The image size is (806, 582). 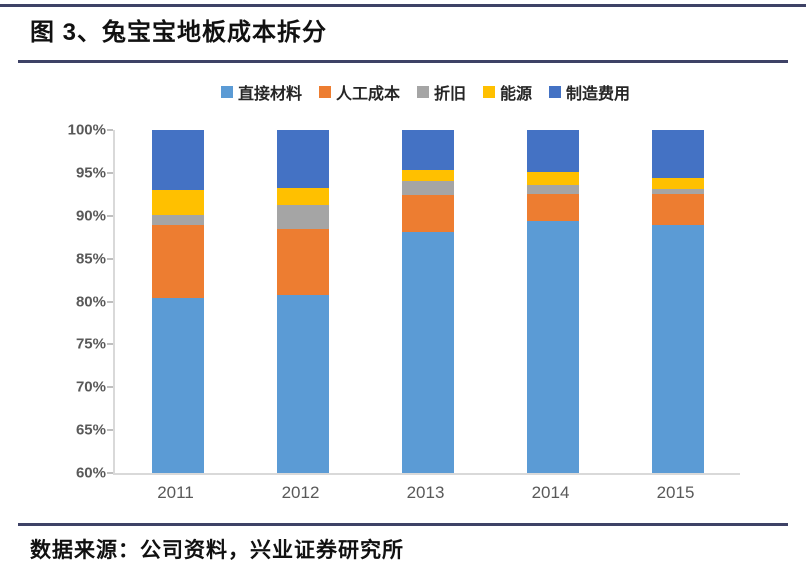 I want to click on bar-segment-2012-直接材料, so click(x=302, y=383).